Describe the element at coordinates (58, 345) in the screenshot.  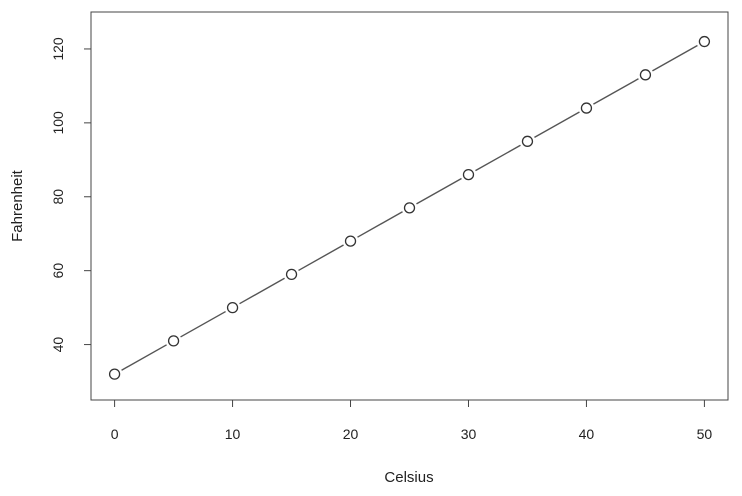
I see `y-tick-label: 40` at that location.